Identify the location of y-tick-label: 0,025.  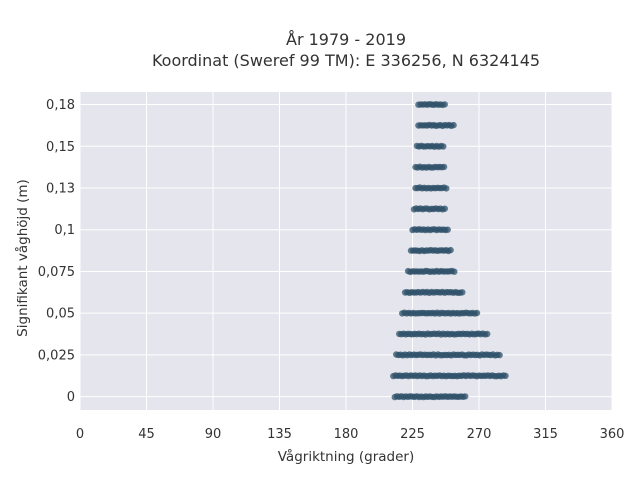
(56, 355).